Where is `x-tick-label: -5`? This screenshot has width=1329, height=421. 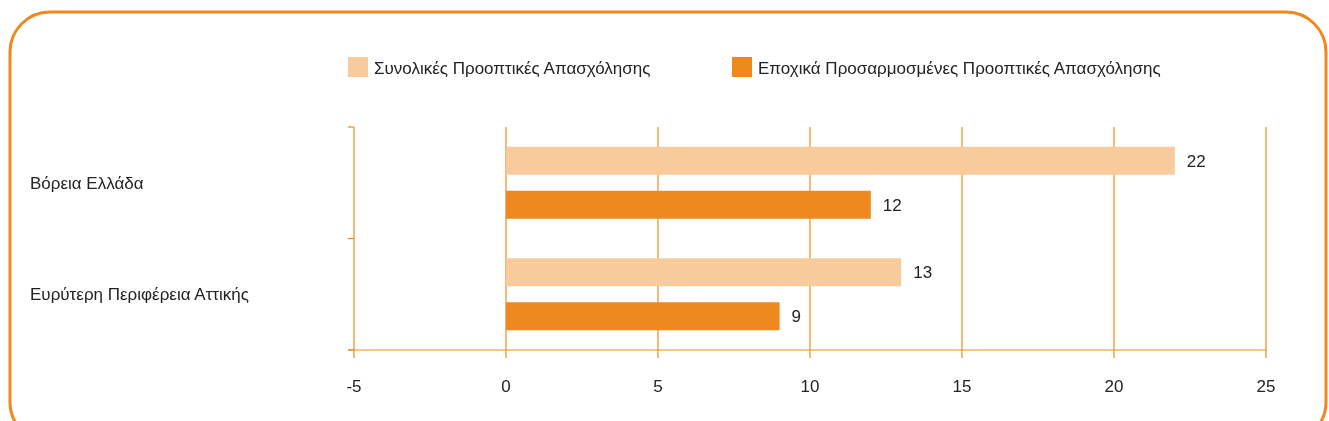
x-tick-label: -5 is located at coordinates (354, 386).